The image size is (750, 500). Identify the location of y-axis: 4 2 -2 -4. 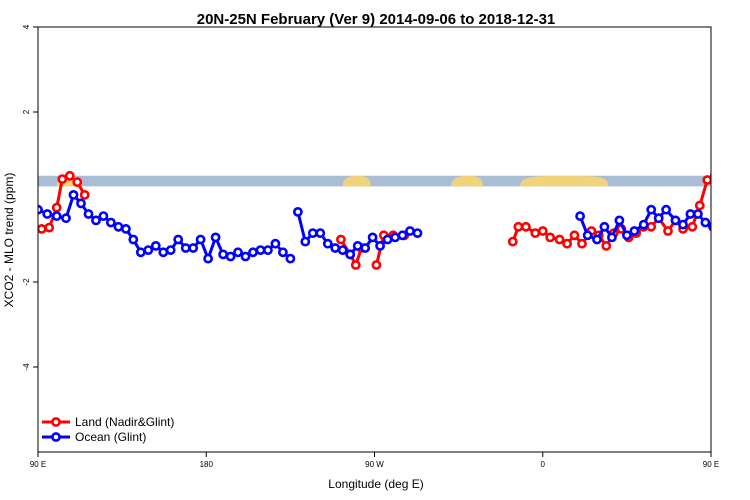
(30, 197).